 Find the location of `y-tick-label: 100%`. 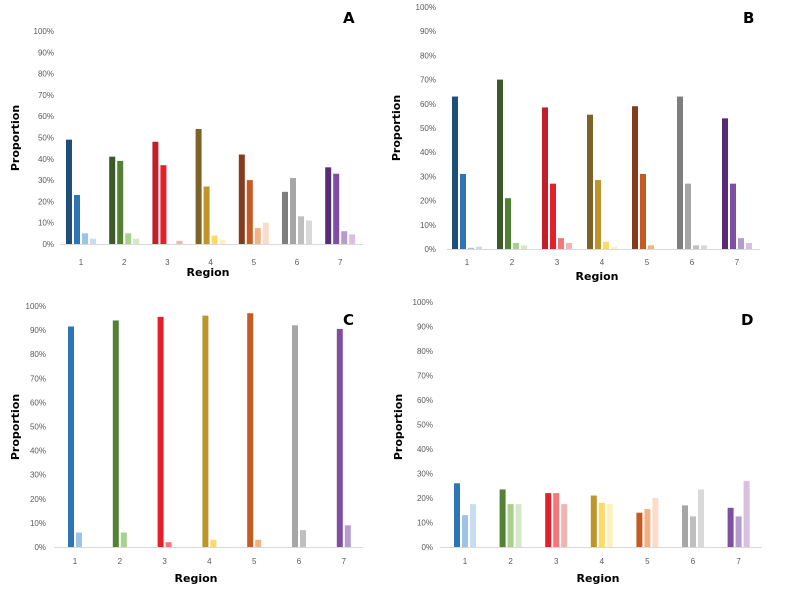

y-tick-label: 100% is located at coordinates (426, 7).